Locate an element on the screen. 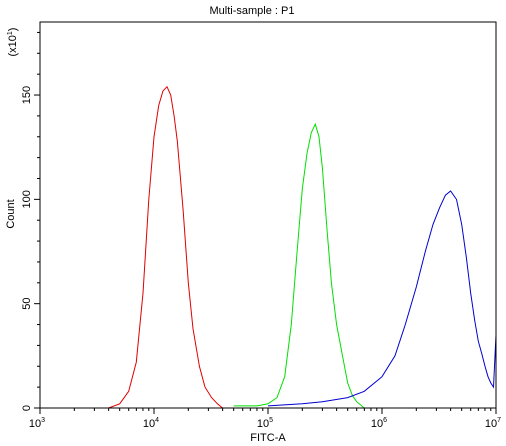 The width and height of the screenshot is (506, 446). y-axis-label: Count is located at coordinates (11, 213).